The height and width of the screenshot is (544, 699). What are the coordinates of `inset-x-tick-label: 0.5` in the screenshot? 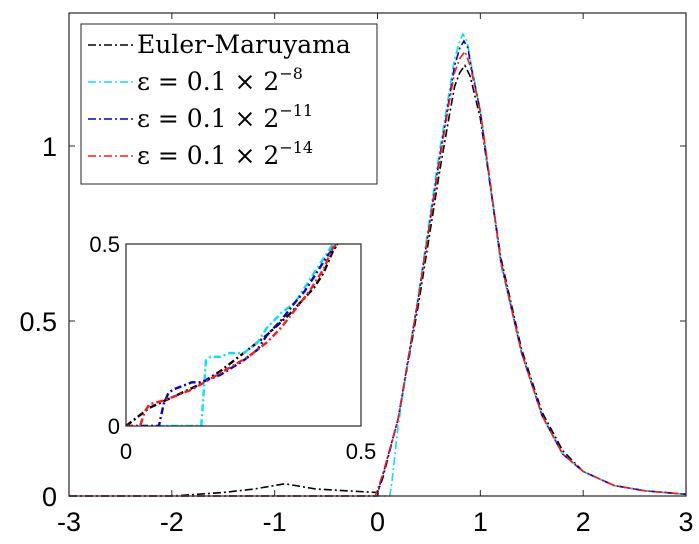 It's located at (361, 451).